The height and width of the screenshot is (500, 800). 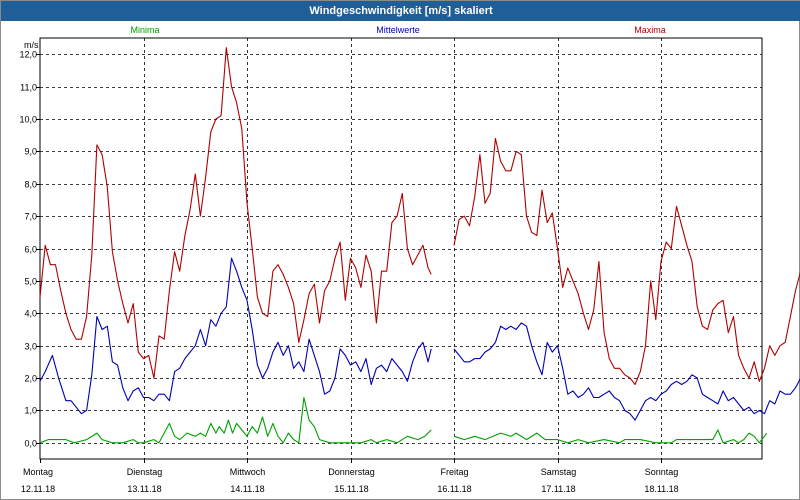 What do you see at coordinates (650, 30) in the screenshot?
I see `legend-maxima: Maxima` at bounding box center [650, 30].